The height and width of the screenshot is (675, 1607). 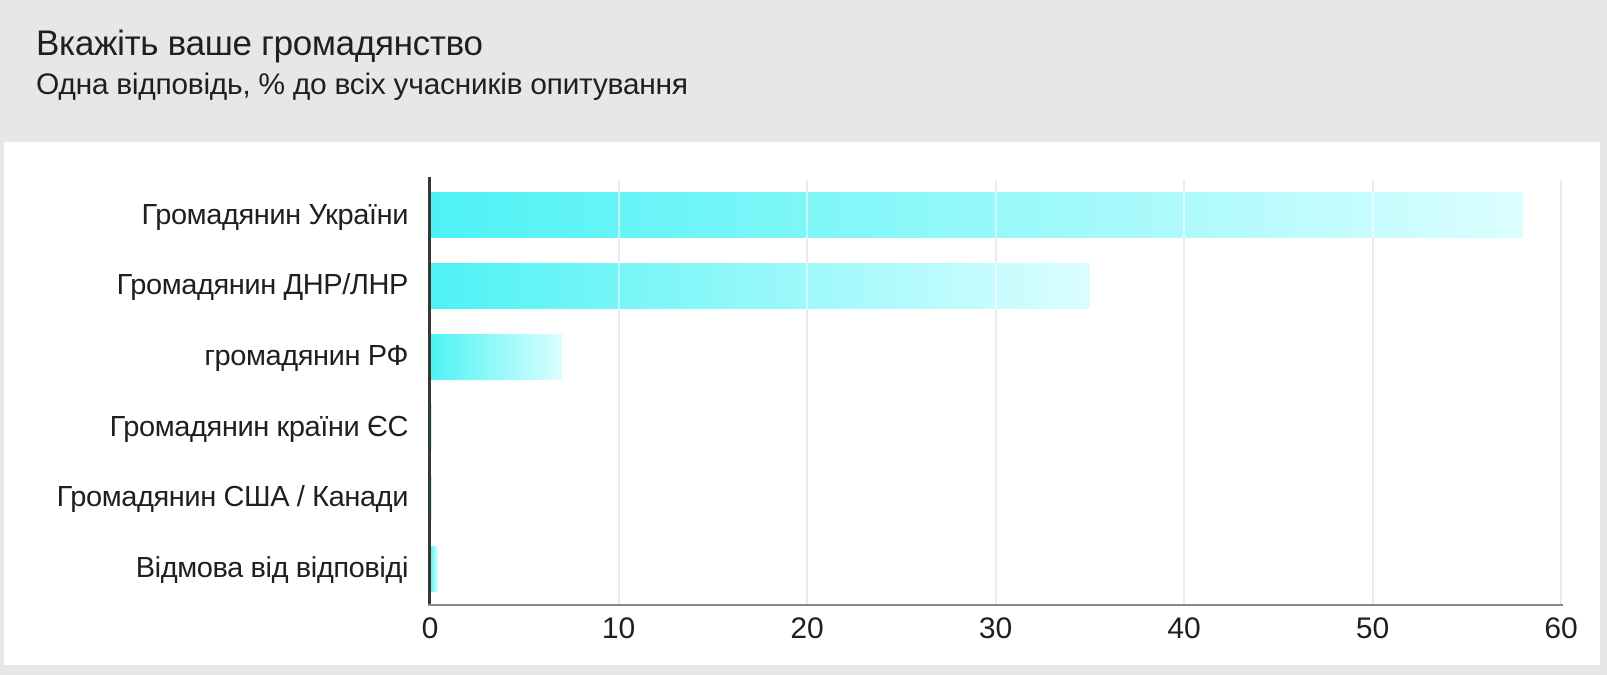 What do you see at coordinates (995, 605) in the screenshot?
I see `x-axis-line` at bounding box center [995, 605].